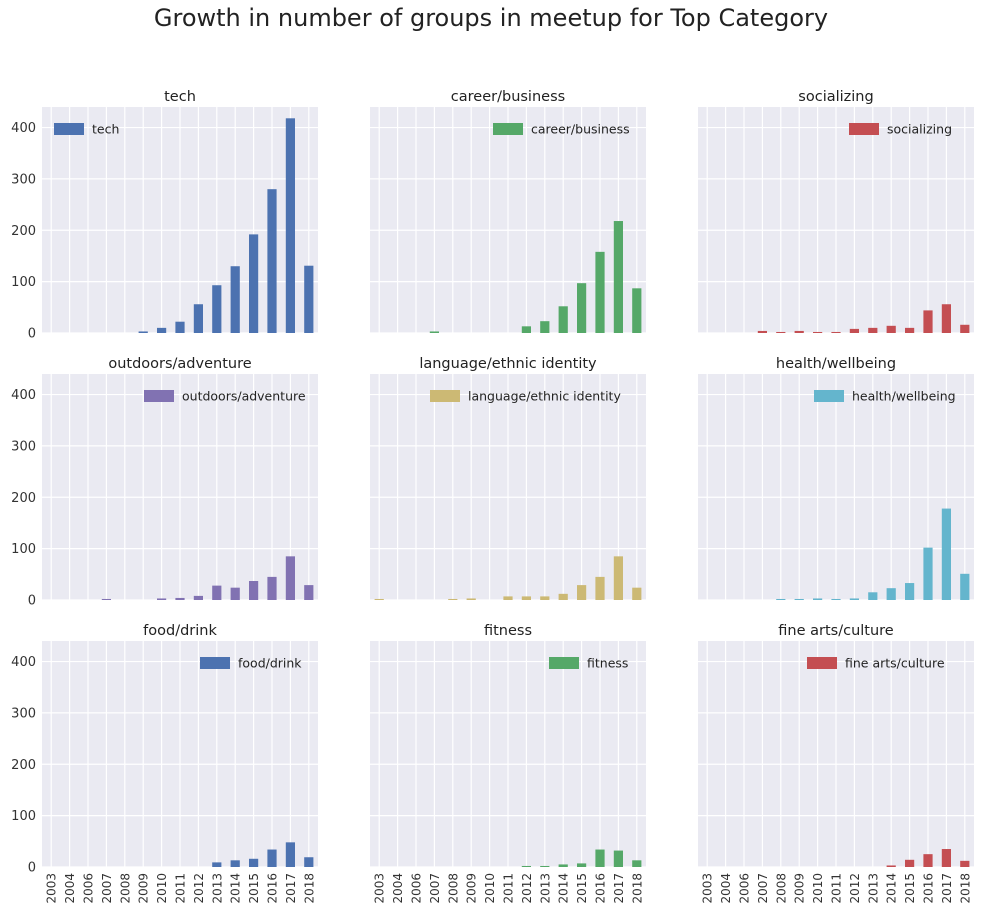 Image resolution: width=982 pixels, height=915 pixels. I want to click on panel-title: fine arts/culture, so click(836, 631).